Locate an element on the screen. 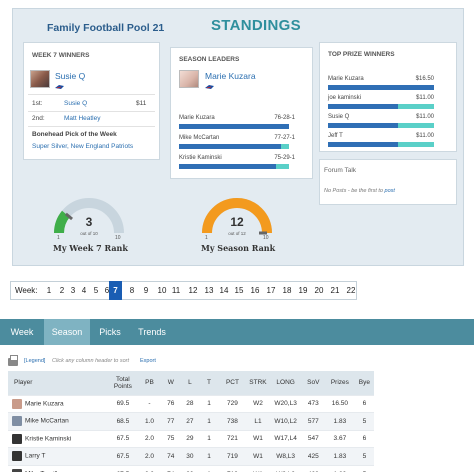  divider is located at coordinates (91, 94).